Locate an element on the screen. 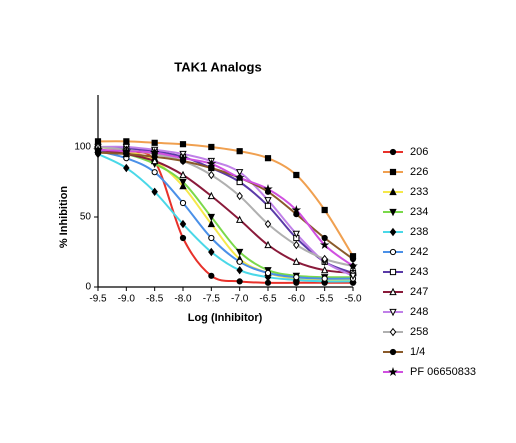 The width and height of the screenshot is (516, 443). legend-label: 242 is located at coordinates (419, 252).